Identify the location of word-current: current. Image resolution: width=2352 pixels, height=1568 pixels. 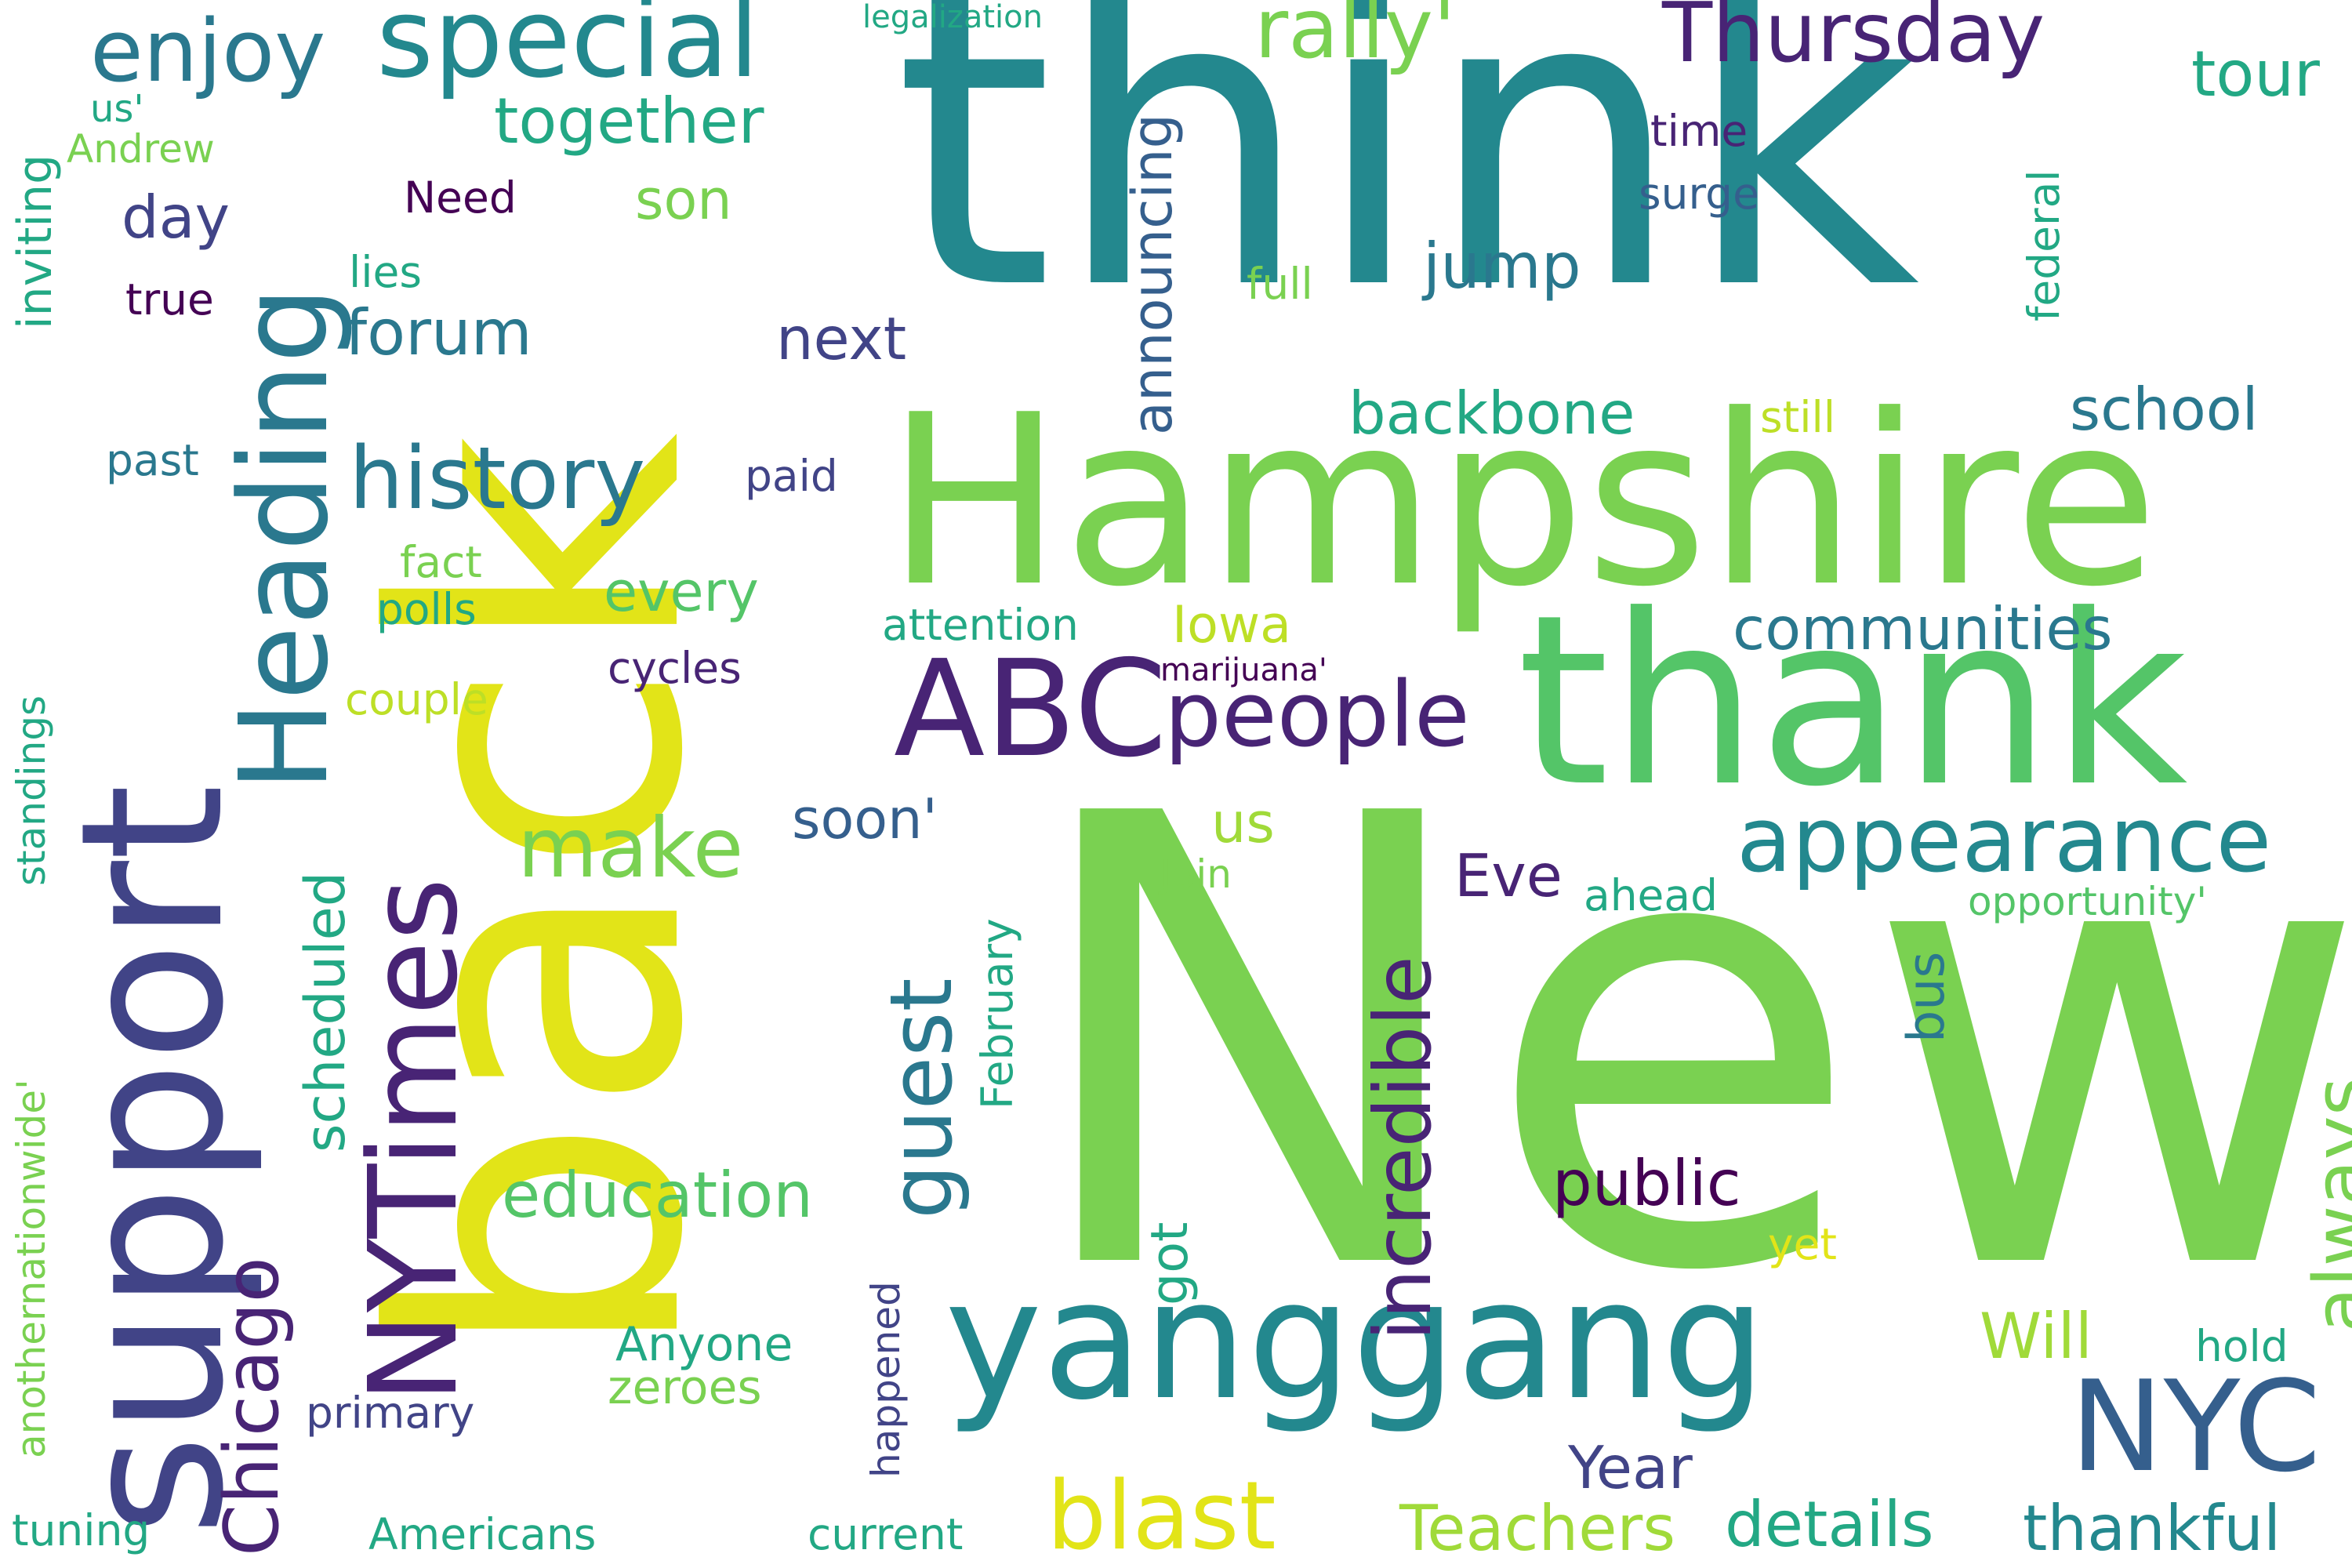
(886, 1534).